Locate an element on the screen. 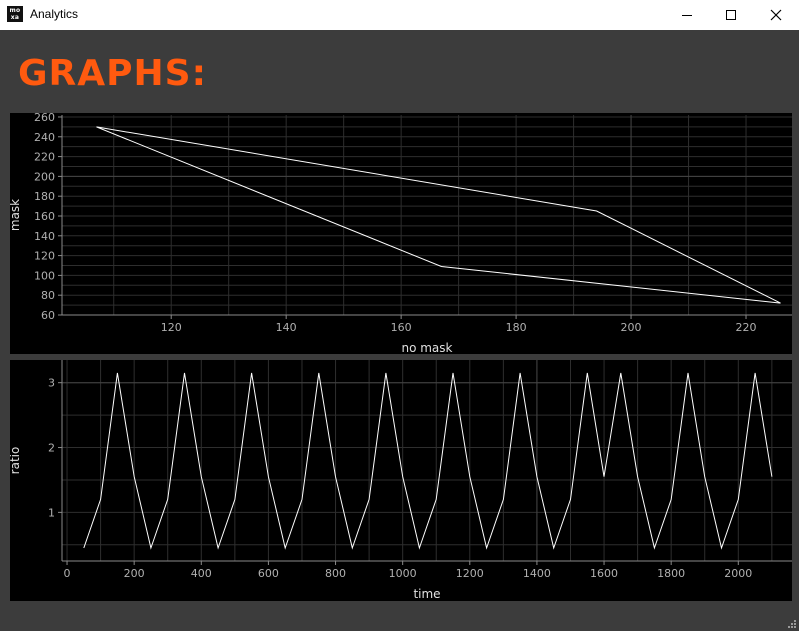  minimize-button is located at coordinates (687, 15).